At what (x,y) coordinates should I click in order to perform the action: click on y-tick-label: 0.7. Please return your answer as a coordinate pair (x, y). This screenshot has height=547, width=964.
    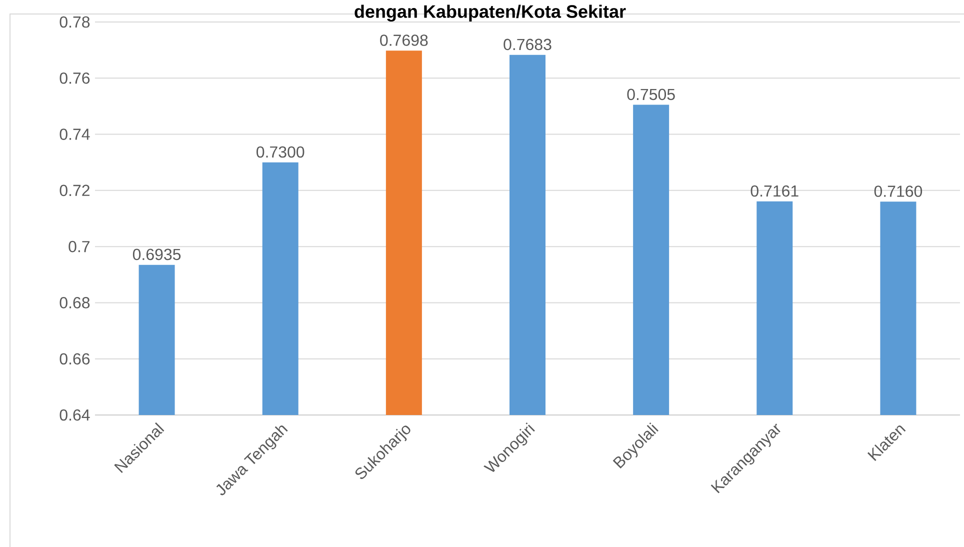
    Looking at the image, I should click on (79, 246).